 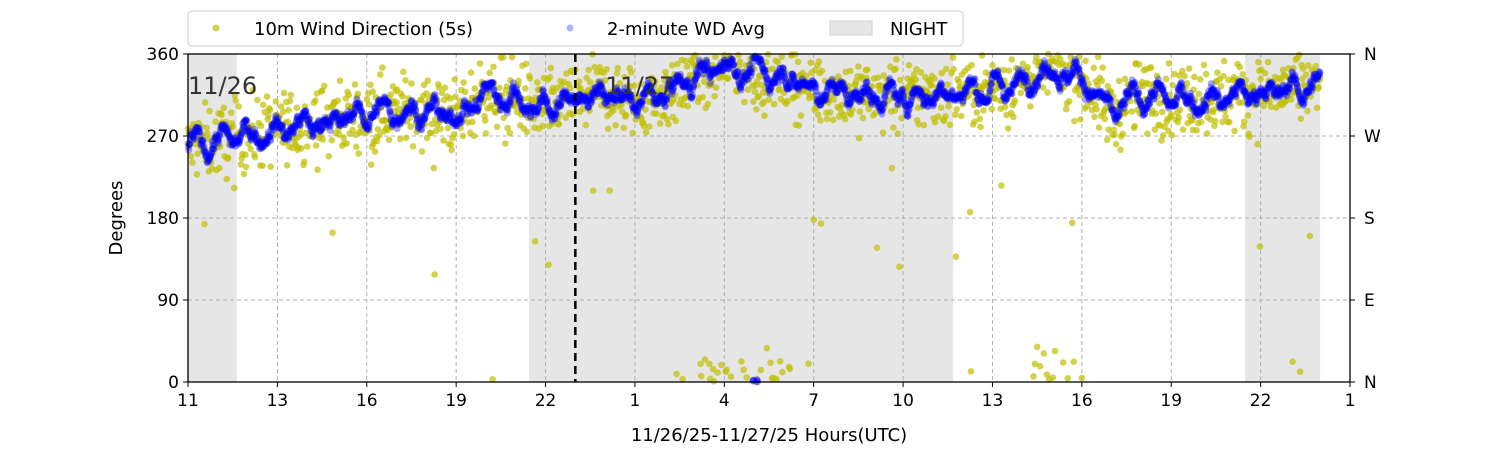 What do you see at coordinates (1171, 401) in the screenshot?
I see `x-tick-label: 19` at bounding box center [1171, 401].